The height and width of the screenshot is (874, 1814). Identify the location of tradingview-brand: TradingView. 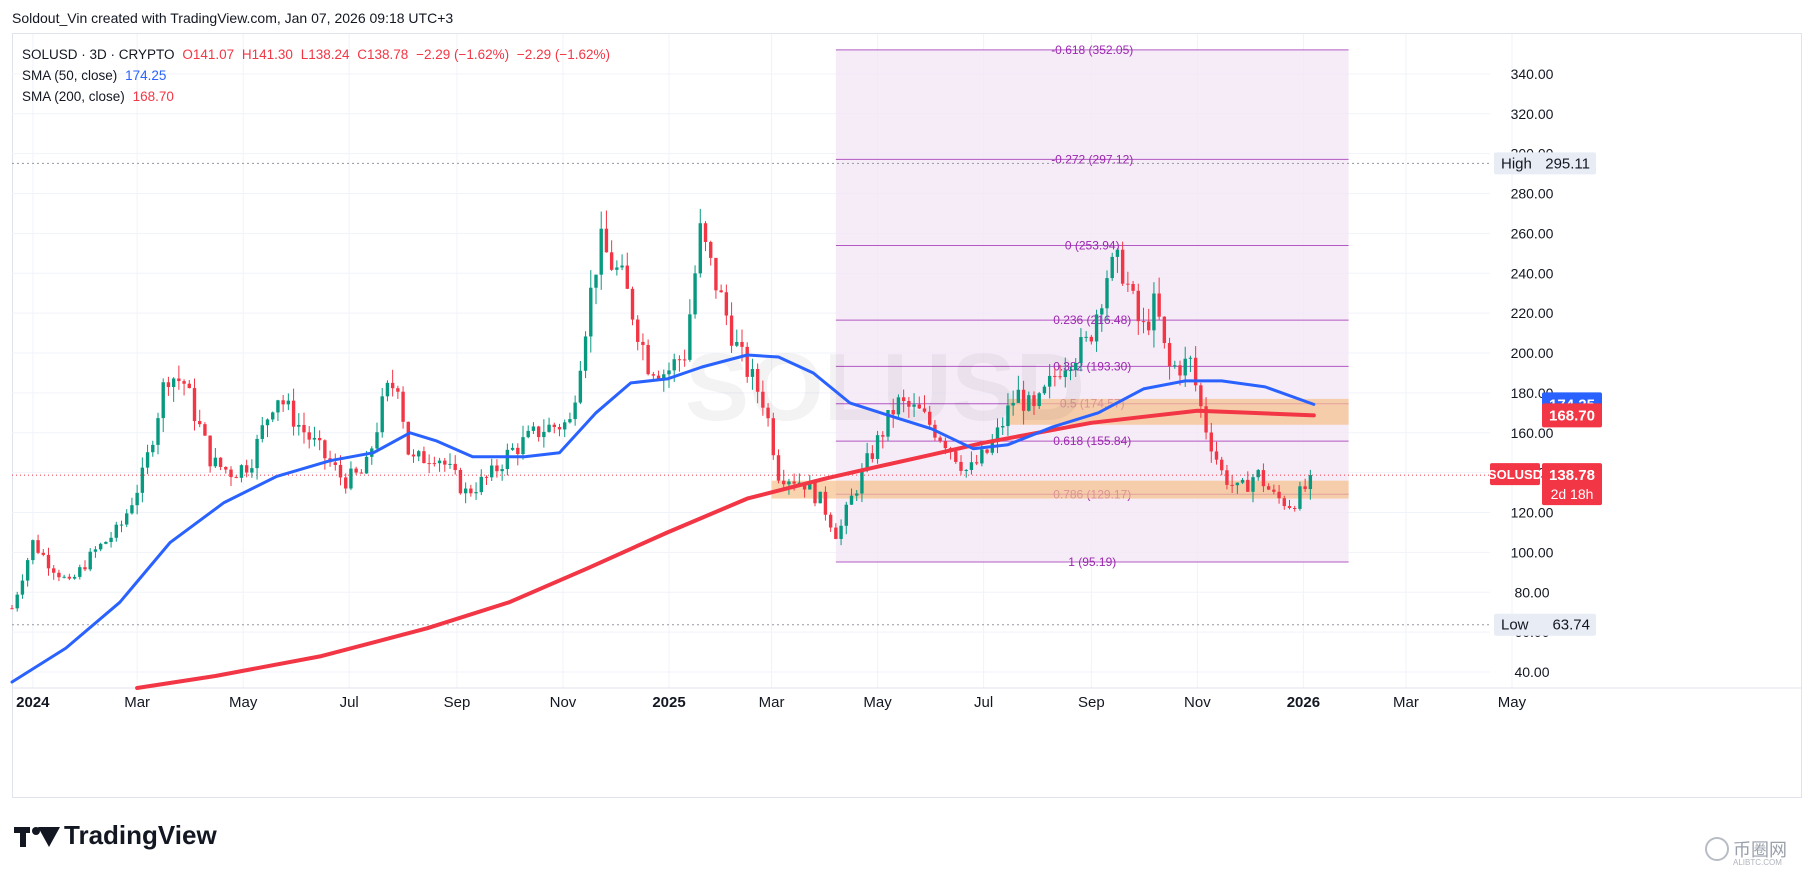
(115, 835).